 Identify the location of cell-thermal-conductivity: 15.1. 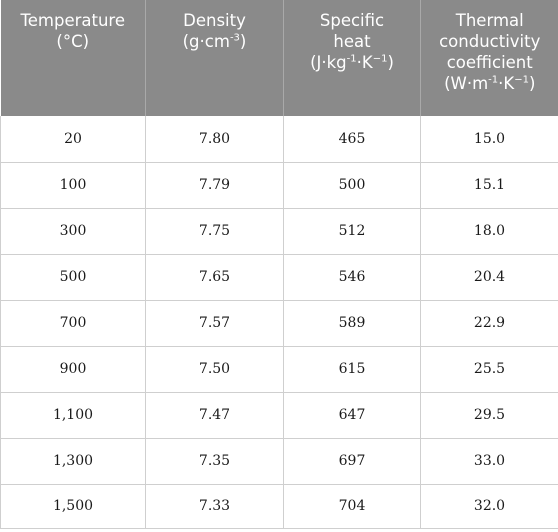
(489, 185).